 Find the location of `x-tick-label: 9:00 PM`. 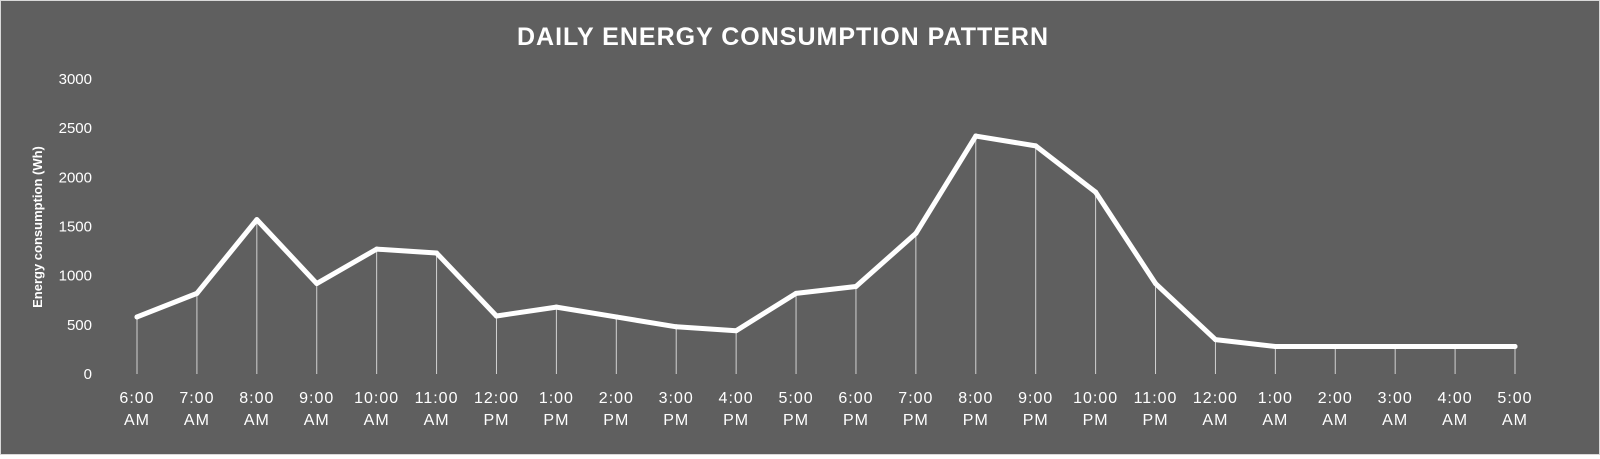

x-tick-label: 9:00 PM is located at coordinates (1035, 409).